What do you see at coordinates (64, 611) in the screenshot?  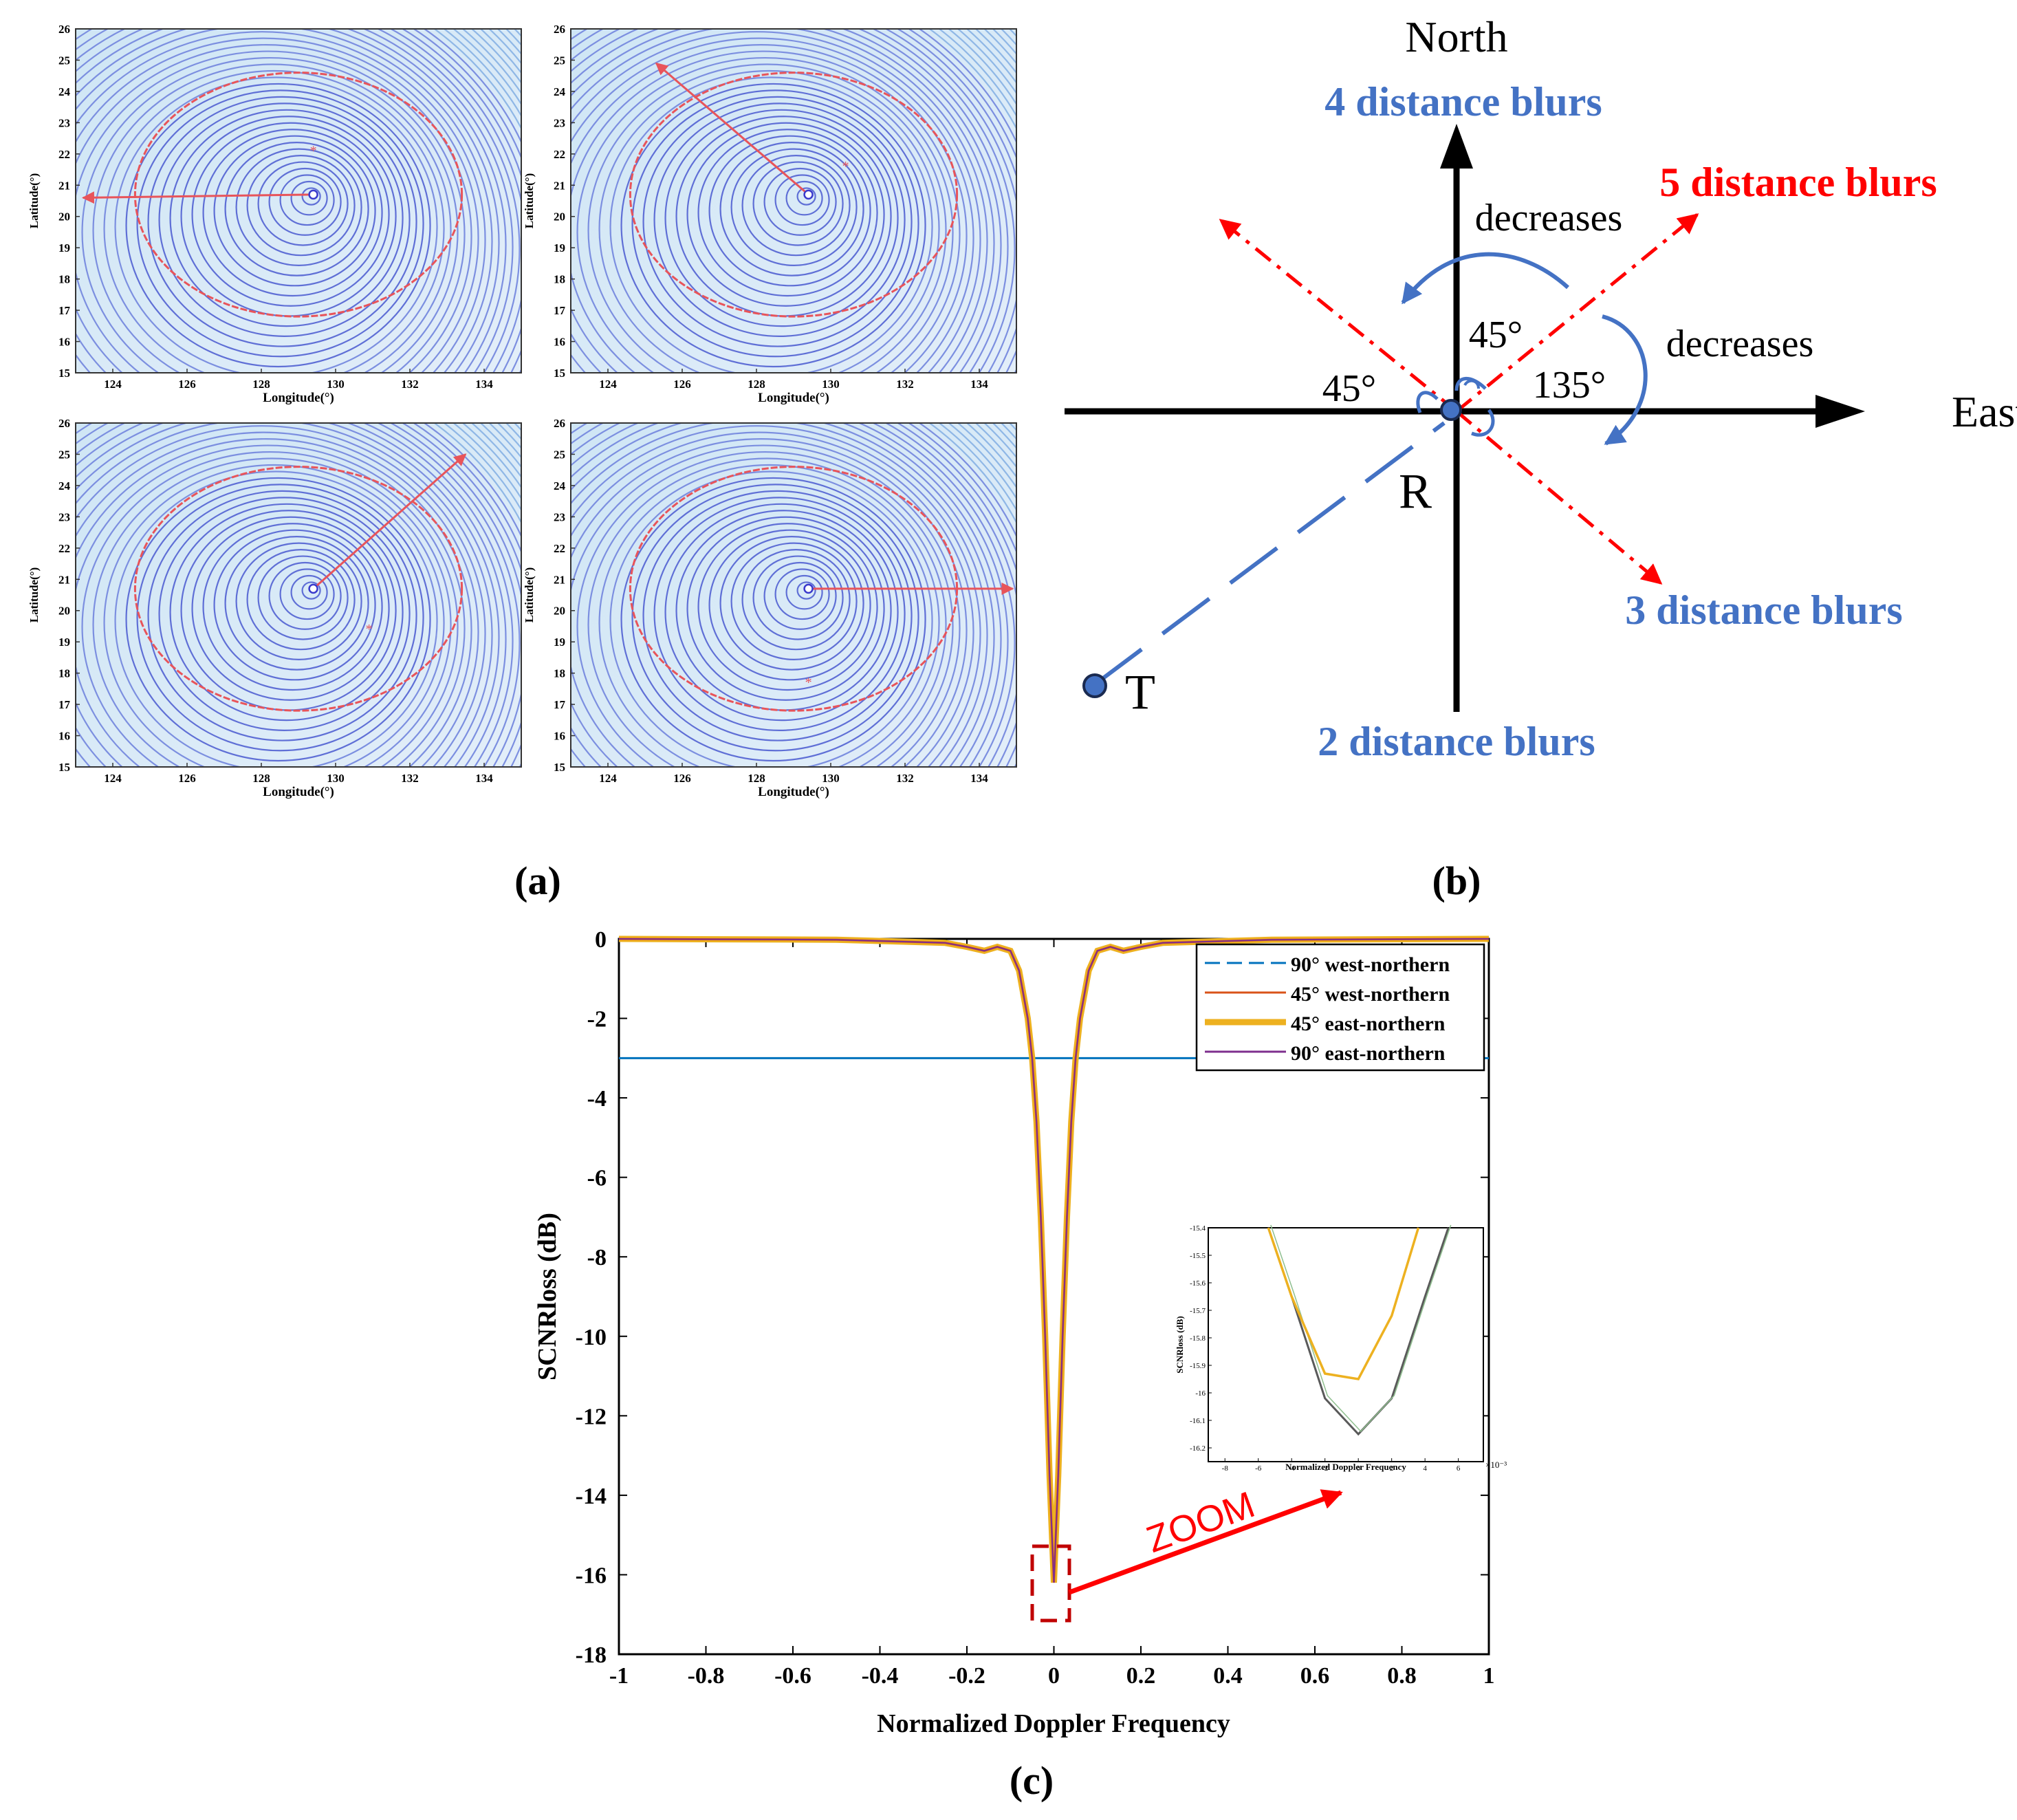 I see `y-tick-label: 20` at bounding box center [64, 611].